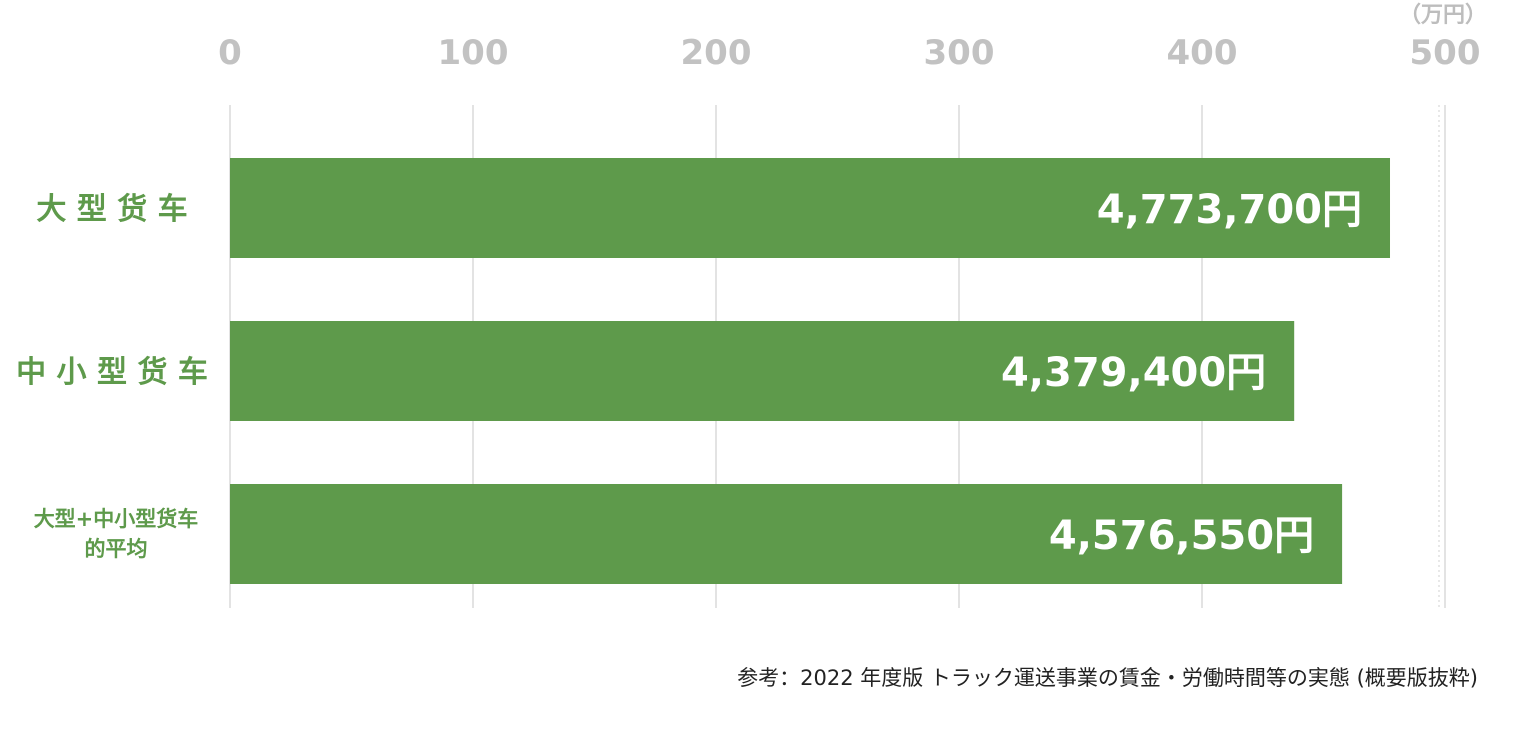 The height and width of the screenshot is (751, 1536). I want to click on x-tick-label-100: 100, so click(473, 53).